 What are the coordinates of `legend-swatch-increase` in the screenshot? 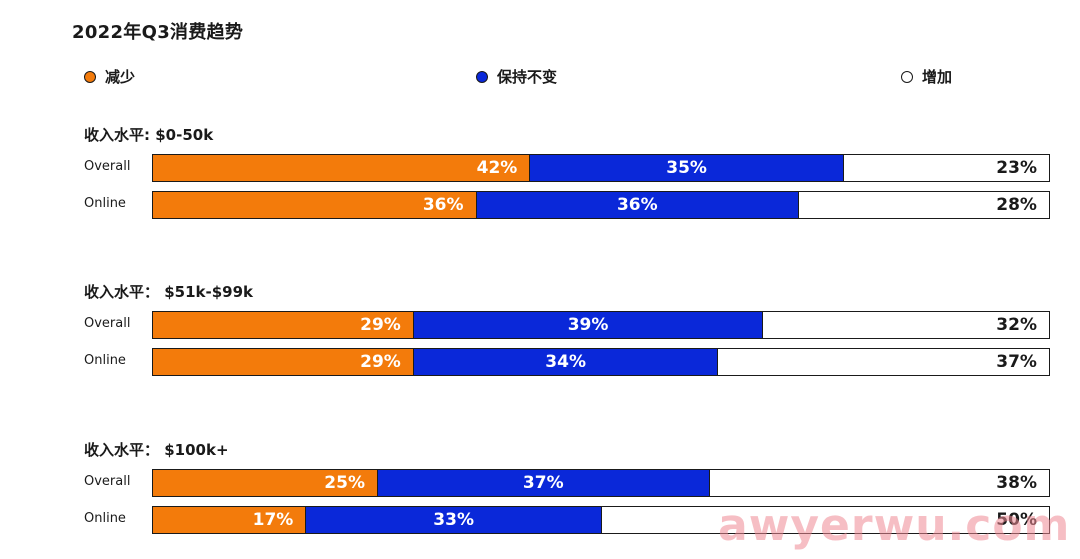 It's located at (907, 76).